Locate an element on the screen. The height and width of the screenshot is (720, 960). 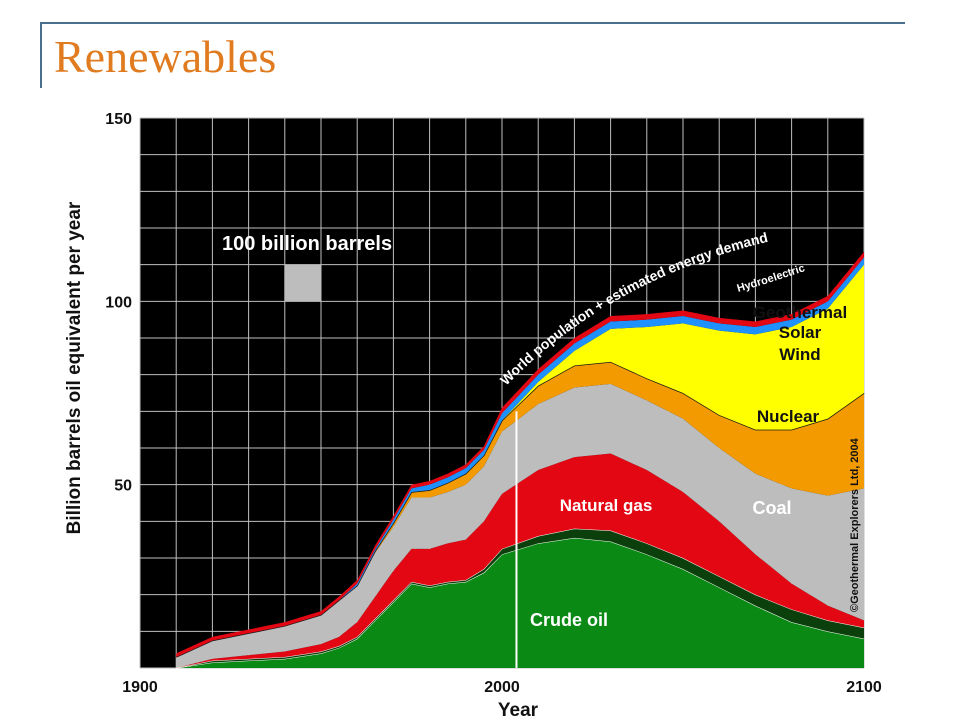
x-axis-title: Year is located at coordinates (518, 710).